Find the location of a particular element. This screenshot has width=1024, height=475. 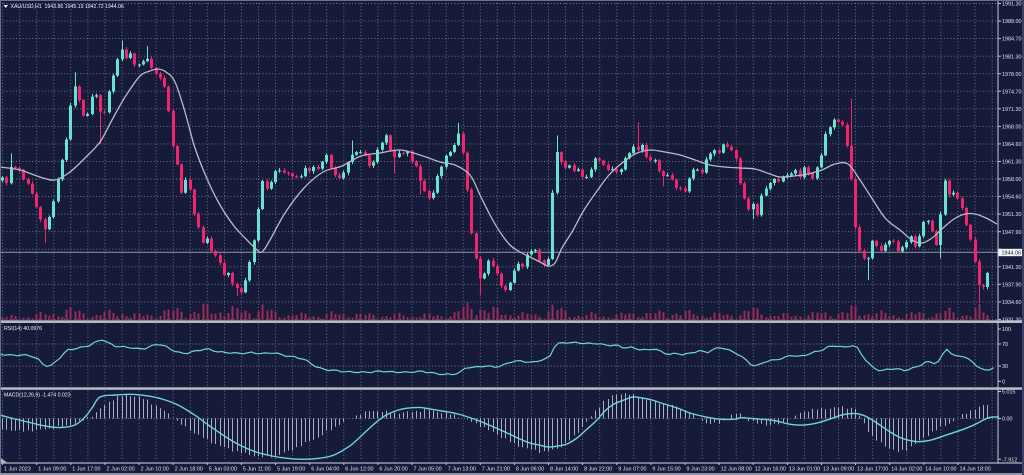

svg-text: 5 Jun 19:00 is located at coordinates (291, 470).